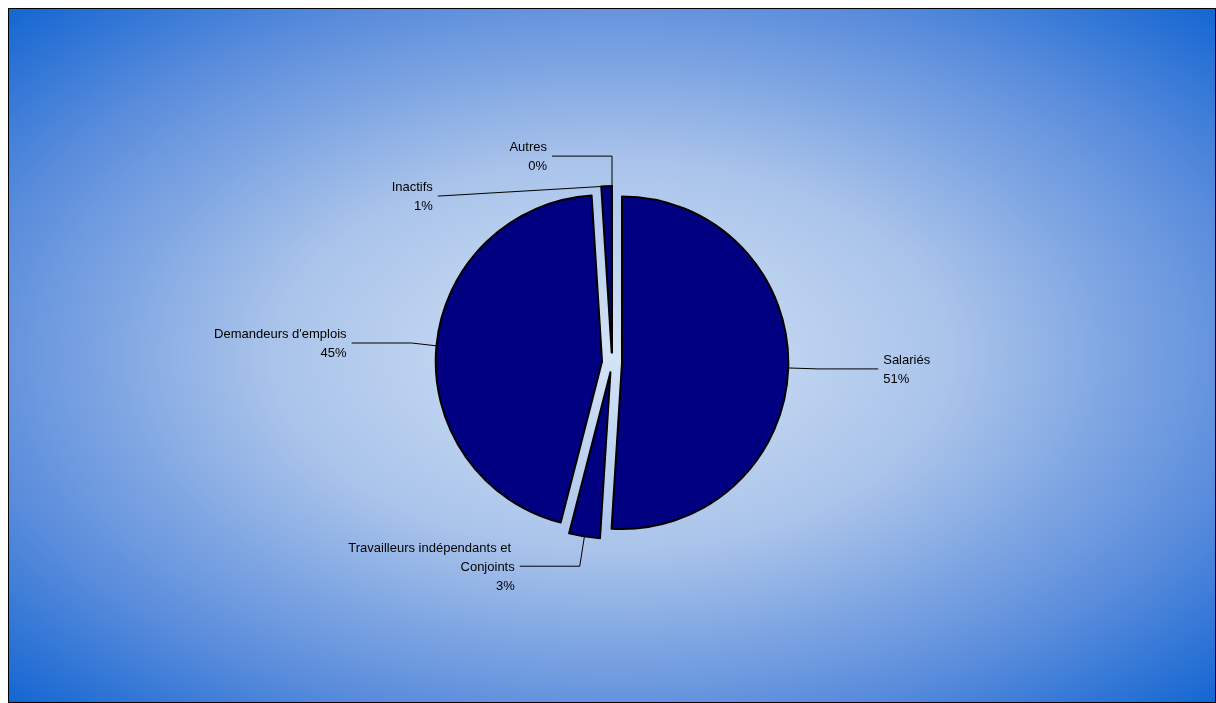  Describe the element at coordinates (896, 378) in the screenshot. I see `data-label: 51%` at that location.